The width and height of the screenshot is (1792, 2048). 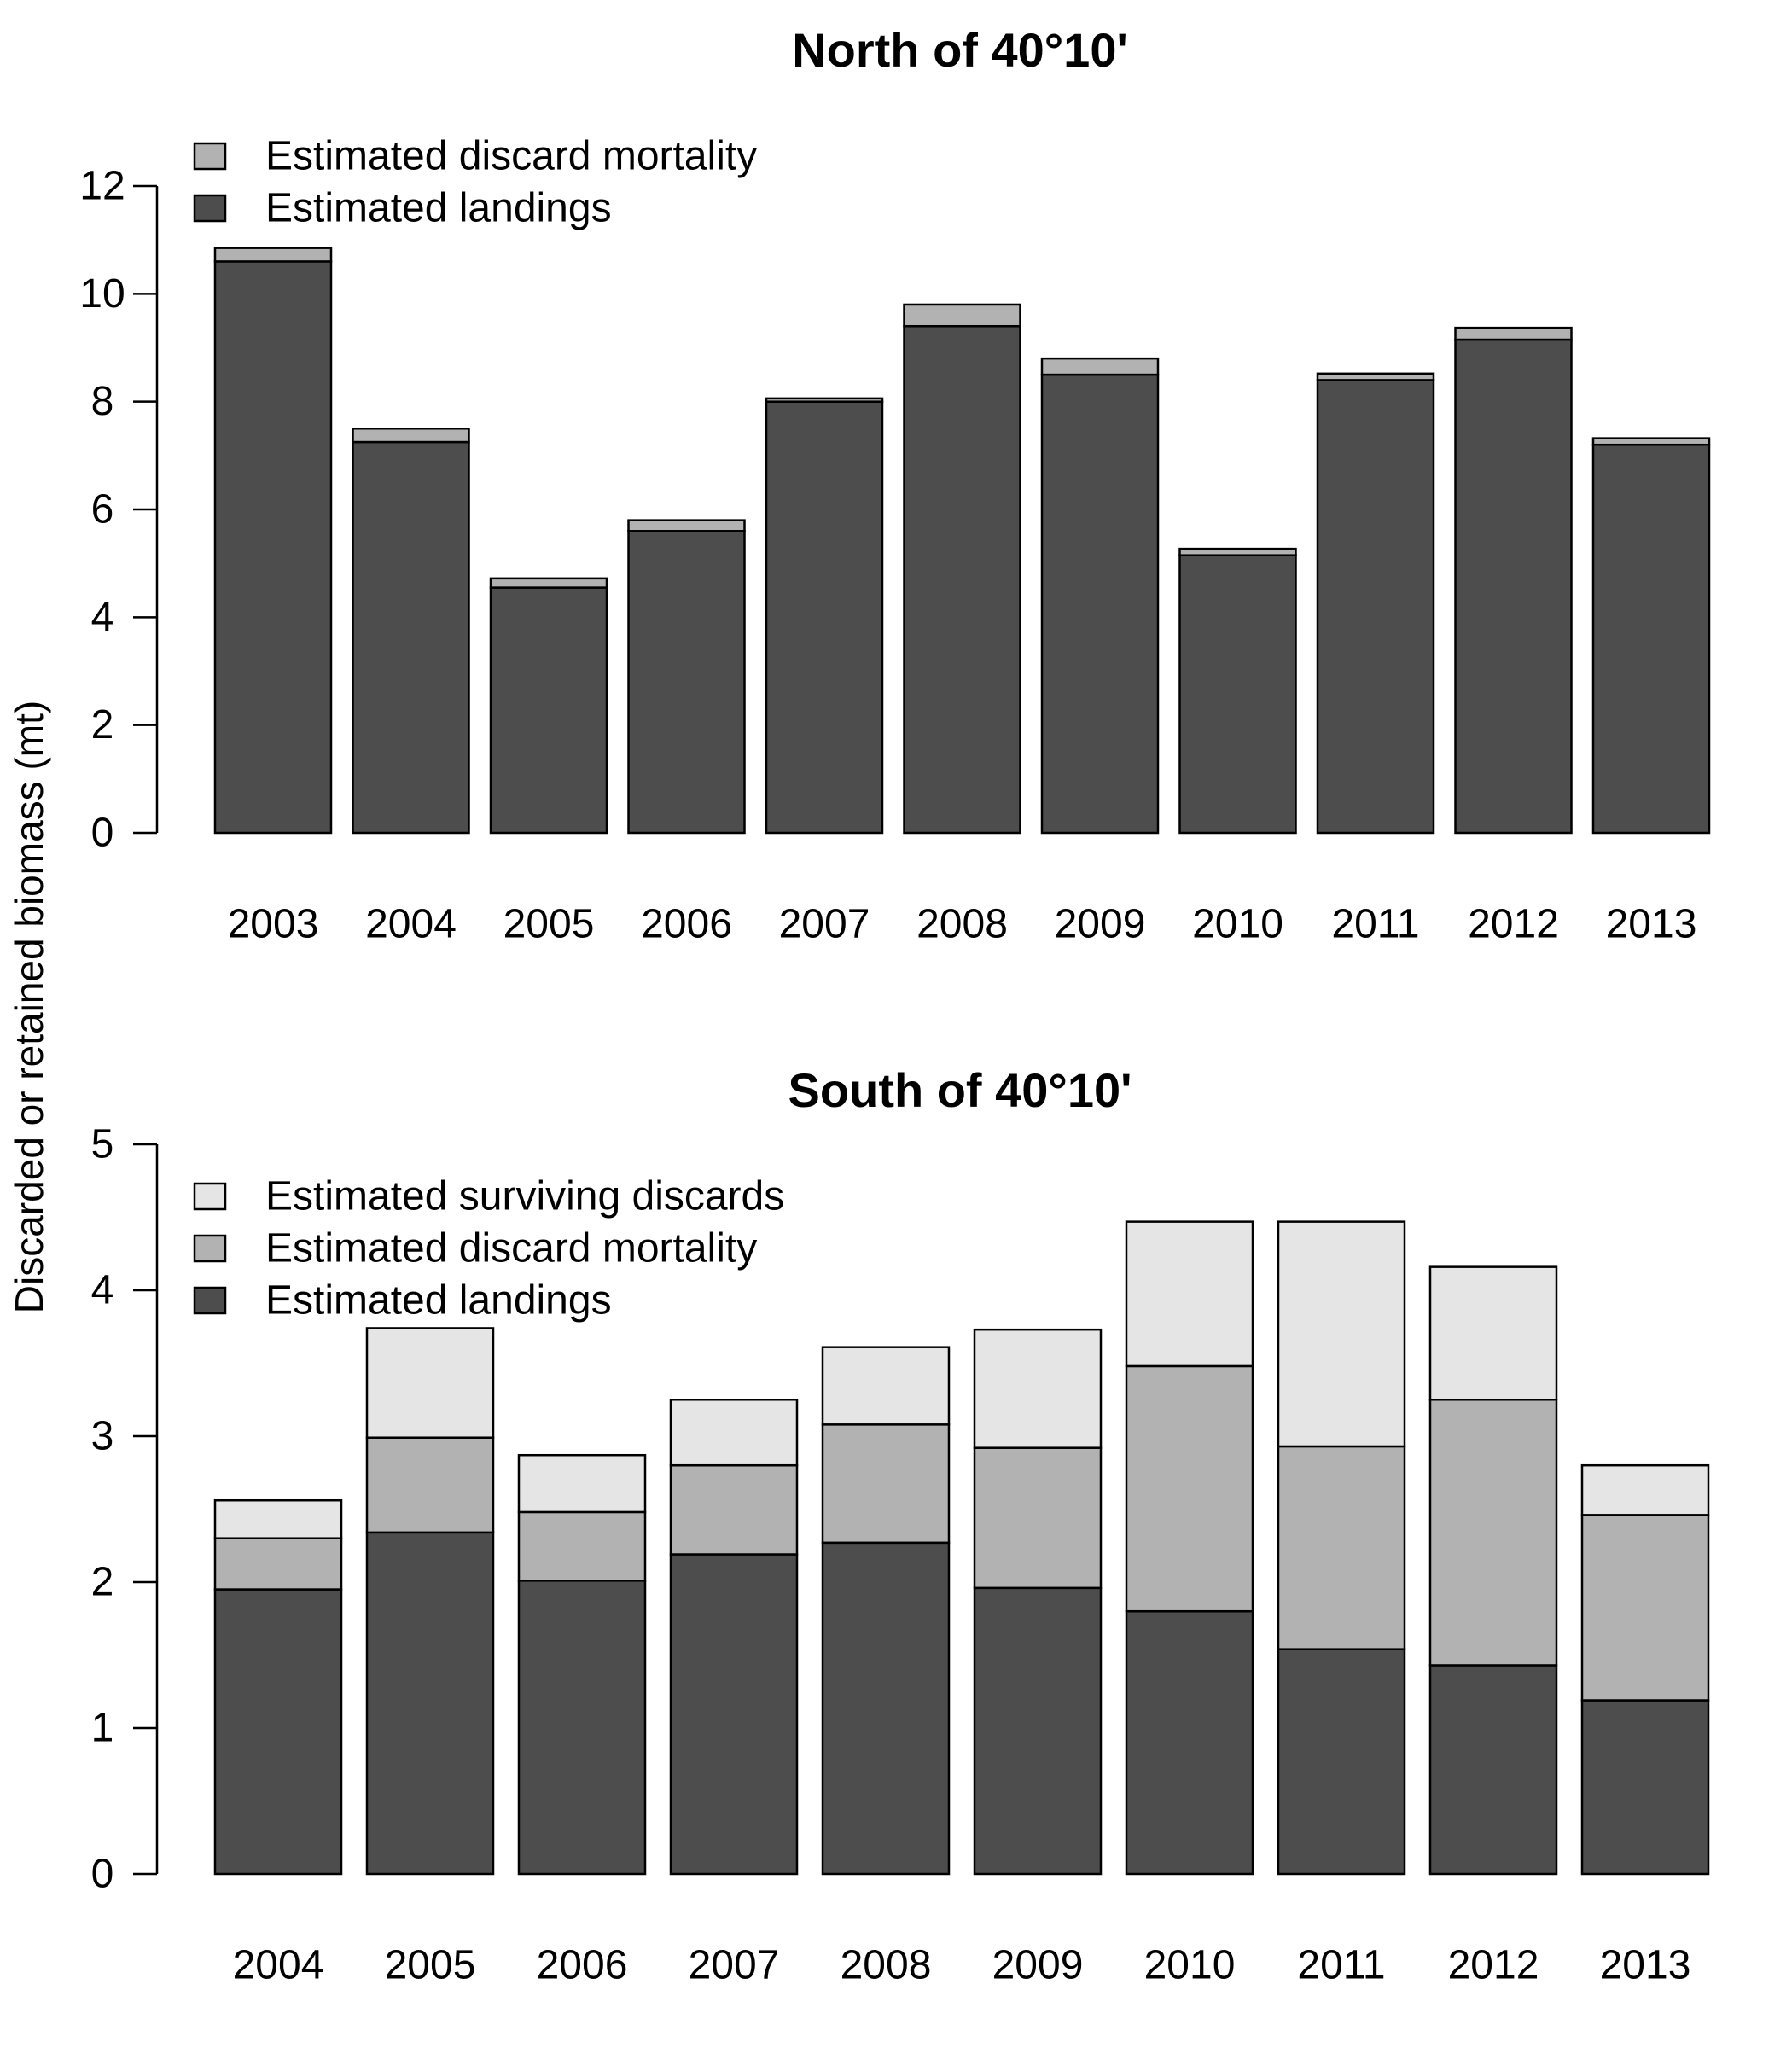 I want to click on south-bar-2013-estimated-discard-mortality, so click(x=1645, y=1608).